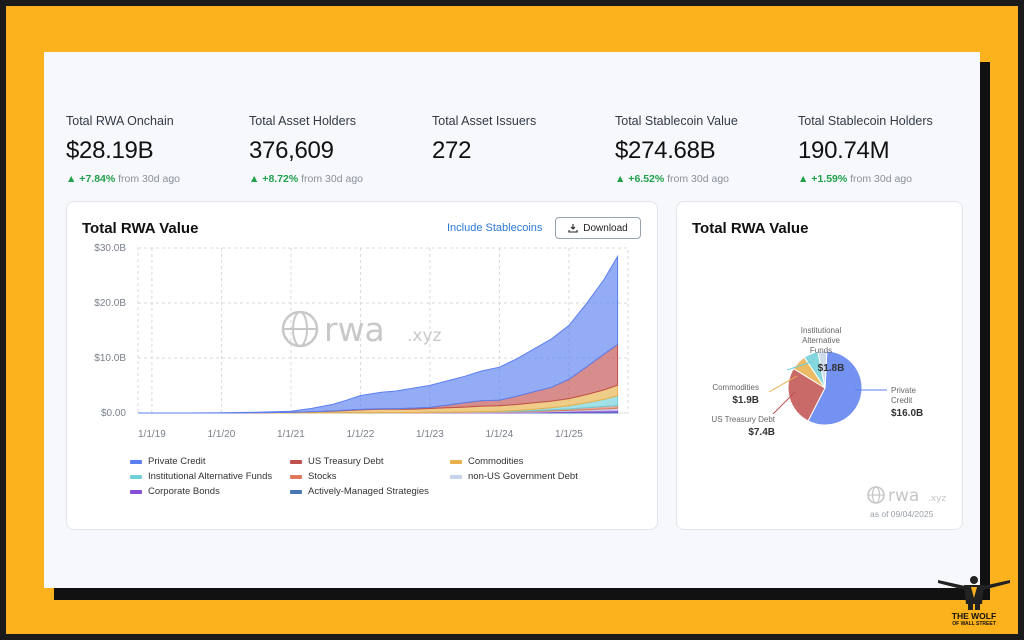 The width and height of the screenshot is (1024, 640). I want to click on value-institutional: $1.8B, so click(831, 368).